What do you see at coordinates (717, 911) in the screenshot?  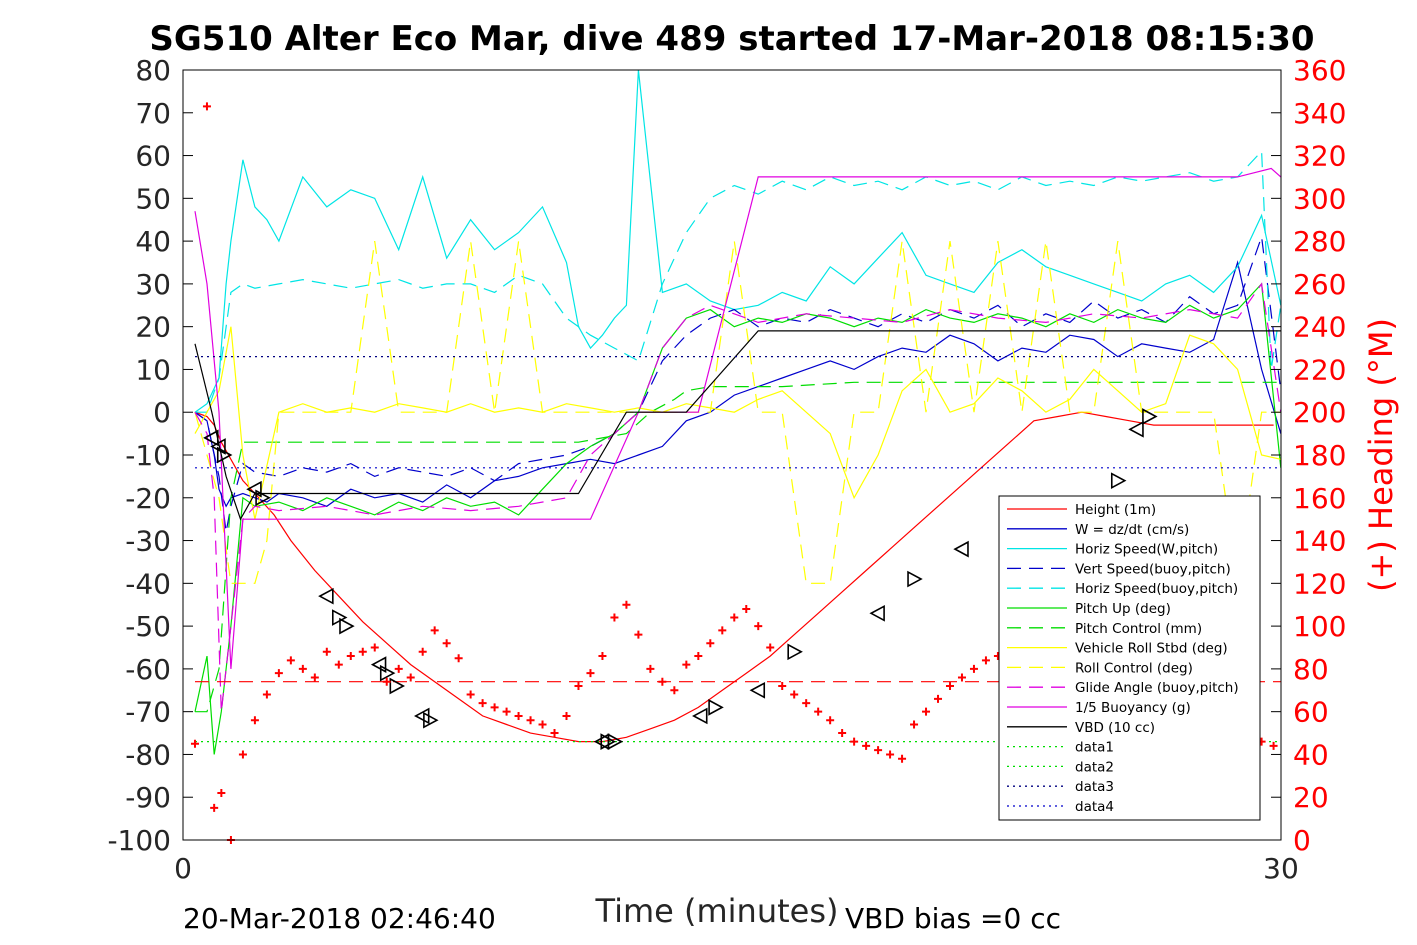 I see `x-axis-label: Time (minutes)` at bounding box center [717, 911].